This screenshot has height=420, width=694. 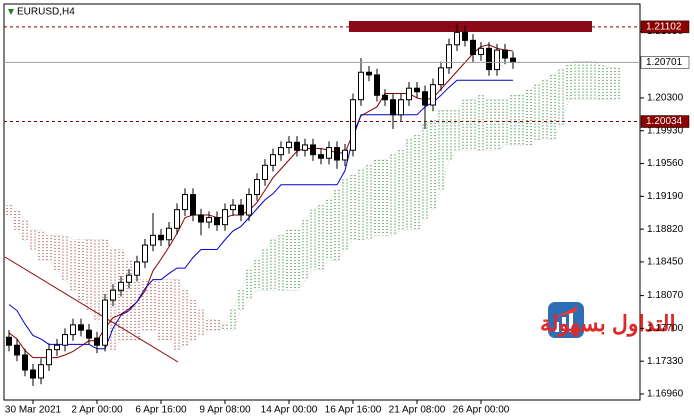 What do you see at coordinates (470, 26) in the screenshot?
I see `price-zone` at bounding box center [470, 26].